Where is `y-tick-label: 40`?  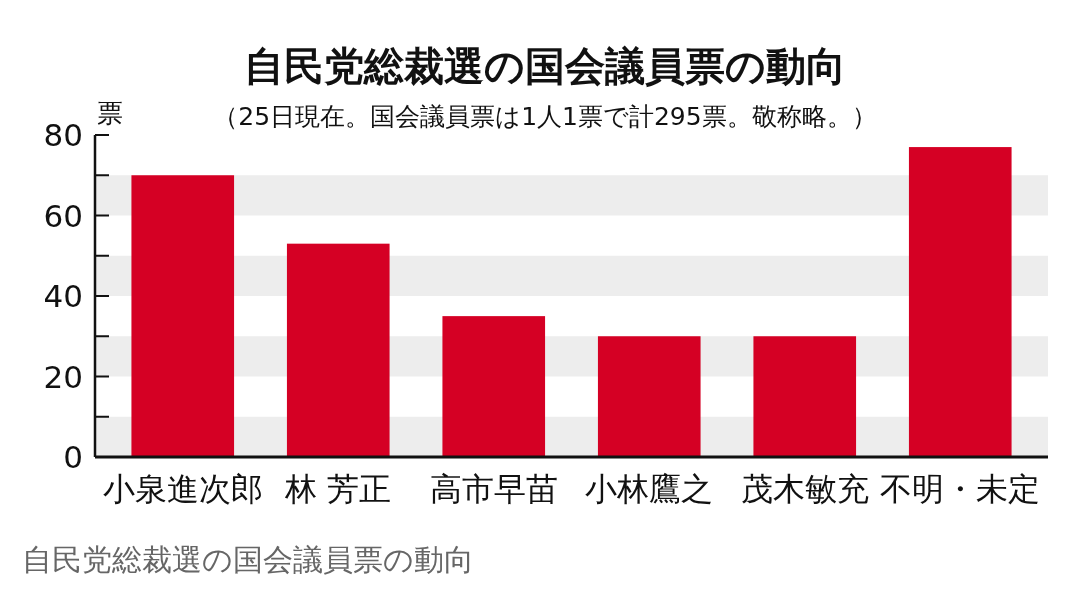
y-tick-label: 40 is located at coordinates (63, 296).